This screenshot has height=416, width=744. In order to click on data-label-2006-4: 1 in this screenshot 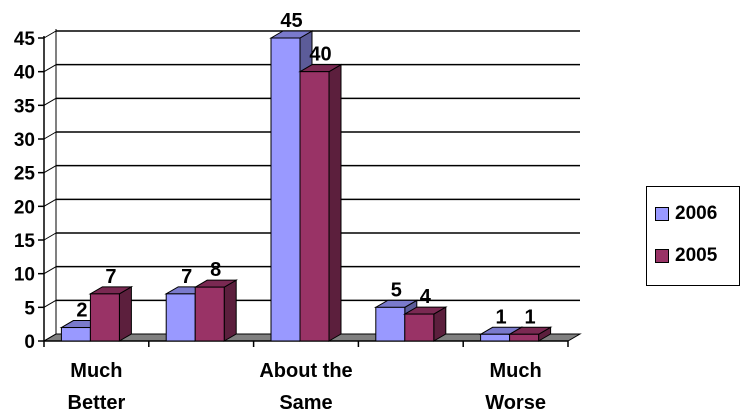, I will do `click(501, 317)`.